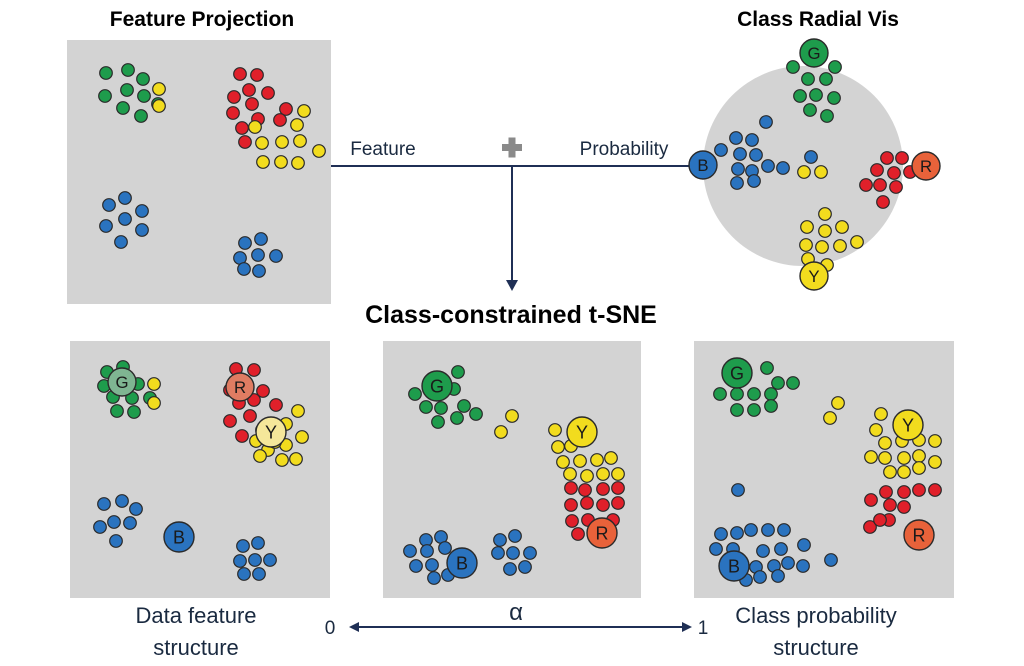 This screenshot has height=666, width=1024. Describe the element at coordinates (687, 627) in the screenshot. I see `alpha-axis-right-head` at that location.